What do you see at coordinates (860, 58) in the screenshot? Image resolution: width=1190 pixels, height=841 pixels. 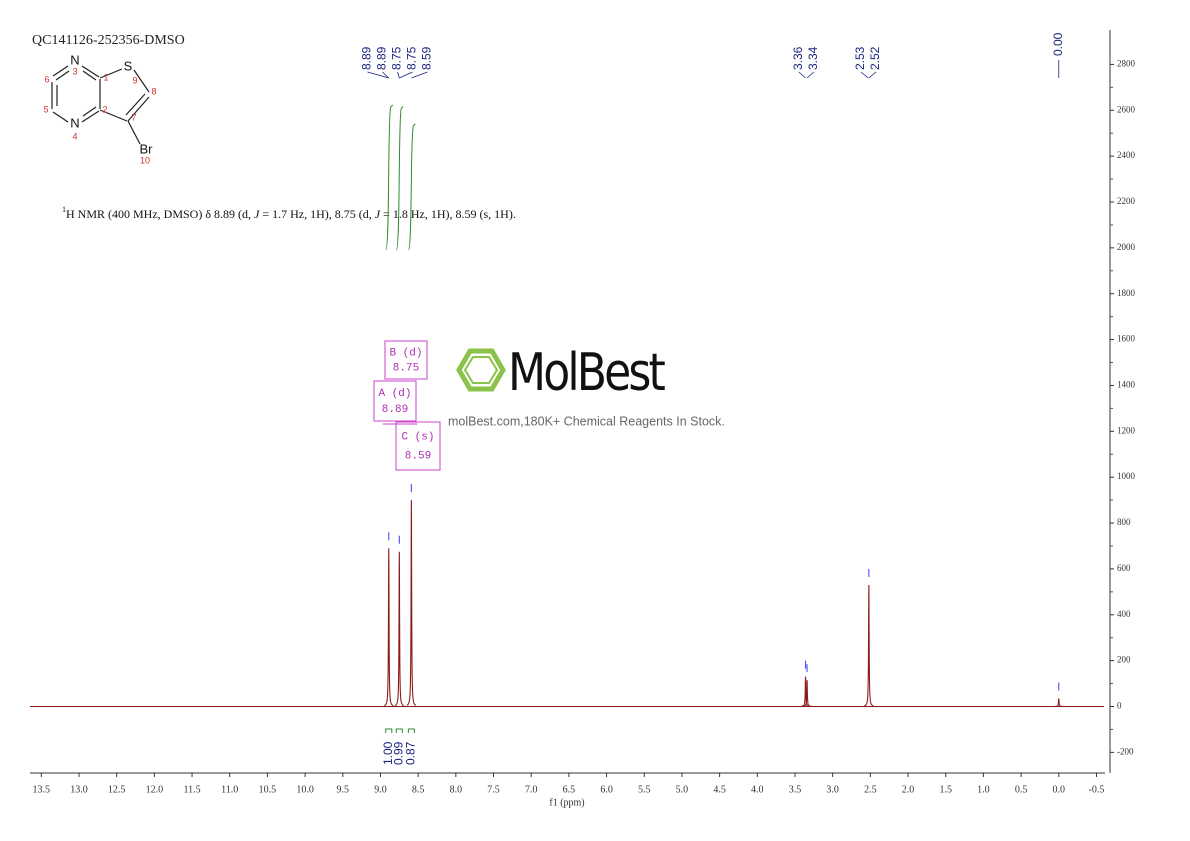 I see `peak-label: 2.53` at bounding box center [860, 58].